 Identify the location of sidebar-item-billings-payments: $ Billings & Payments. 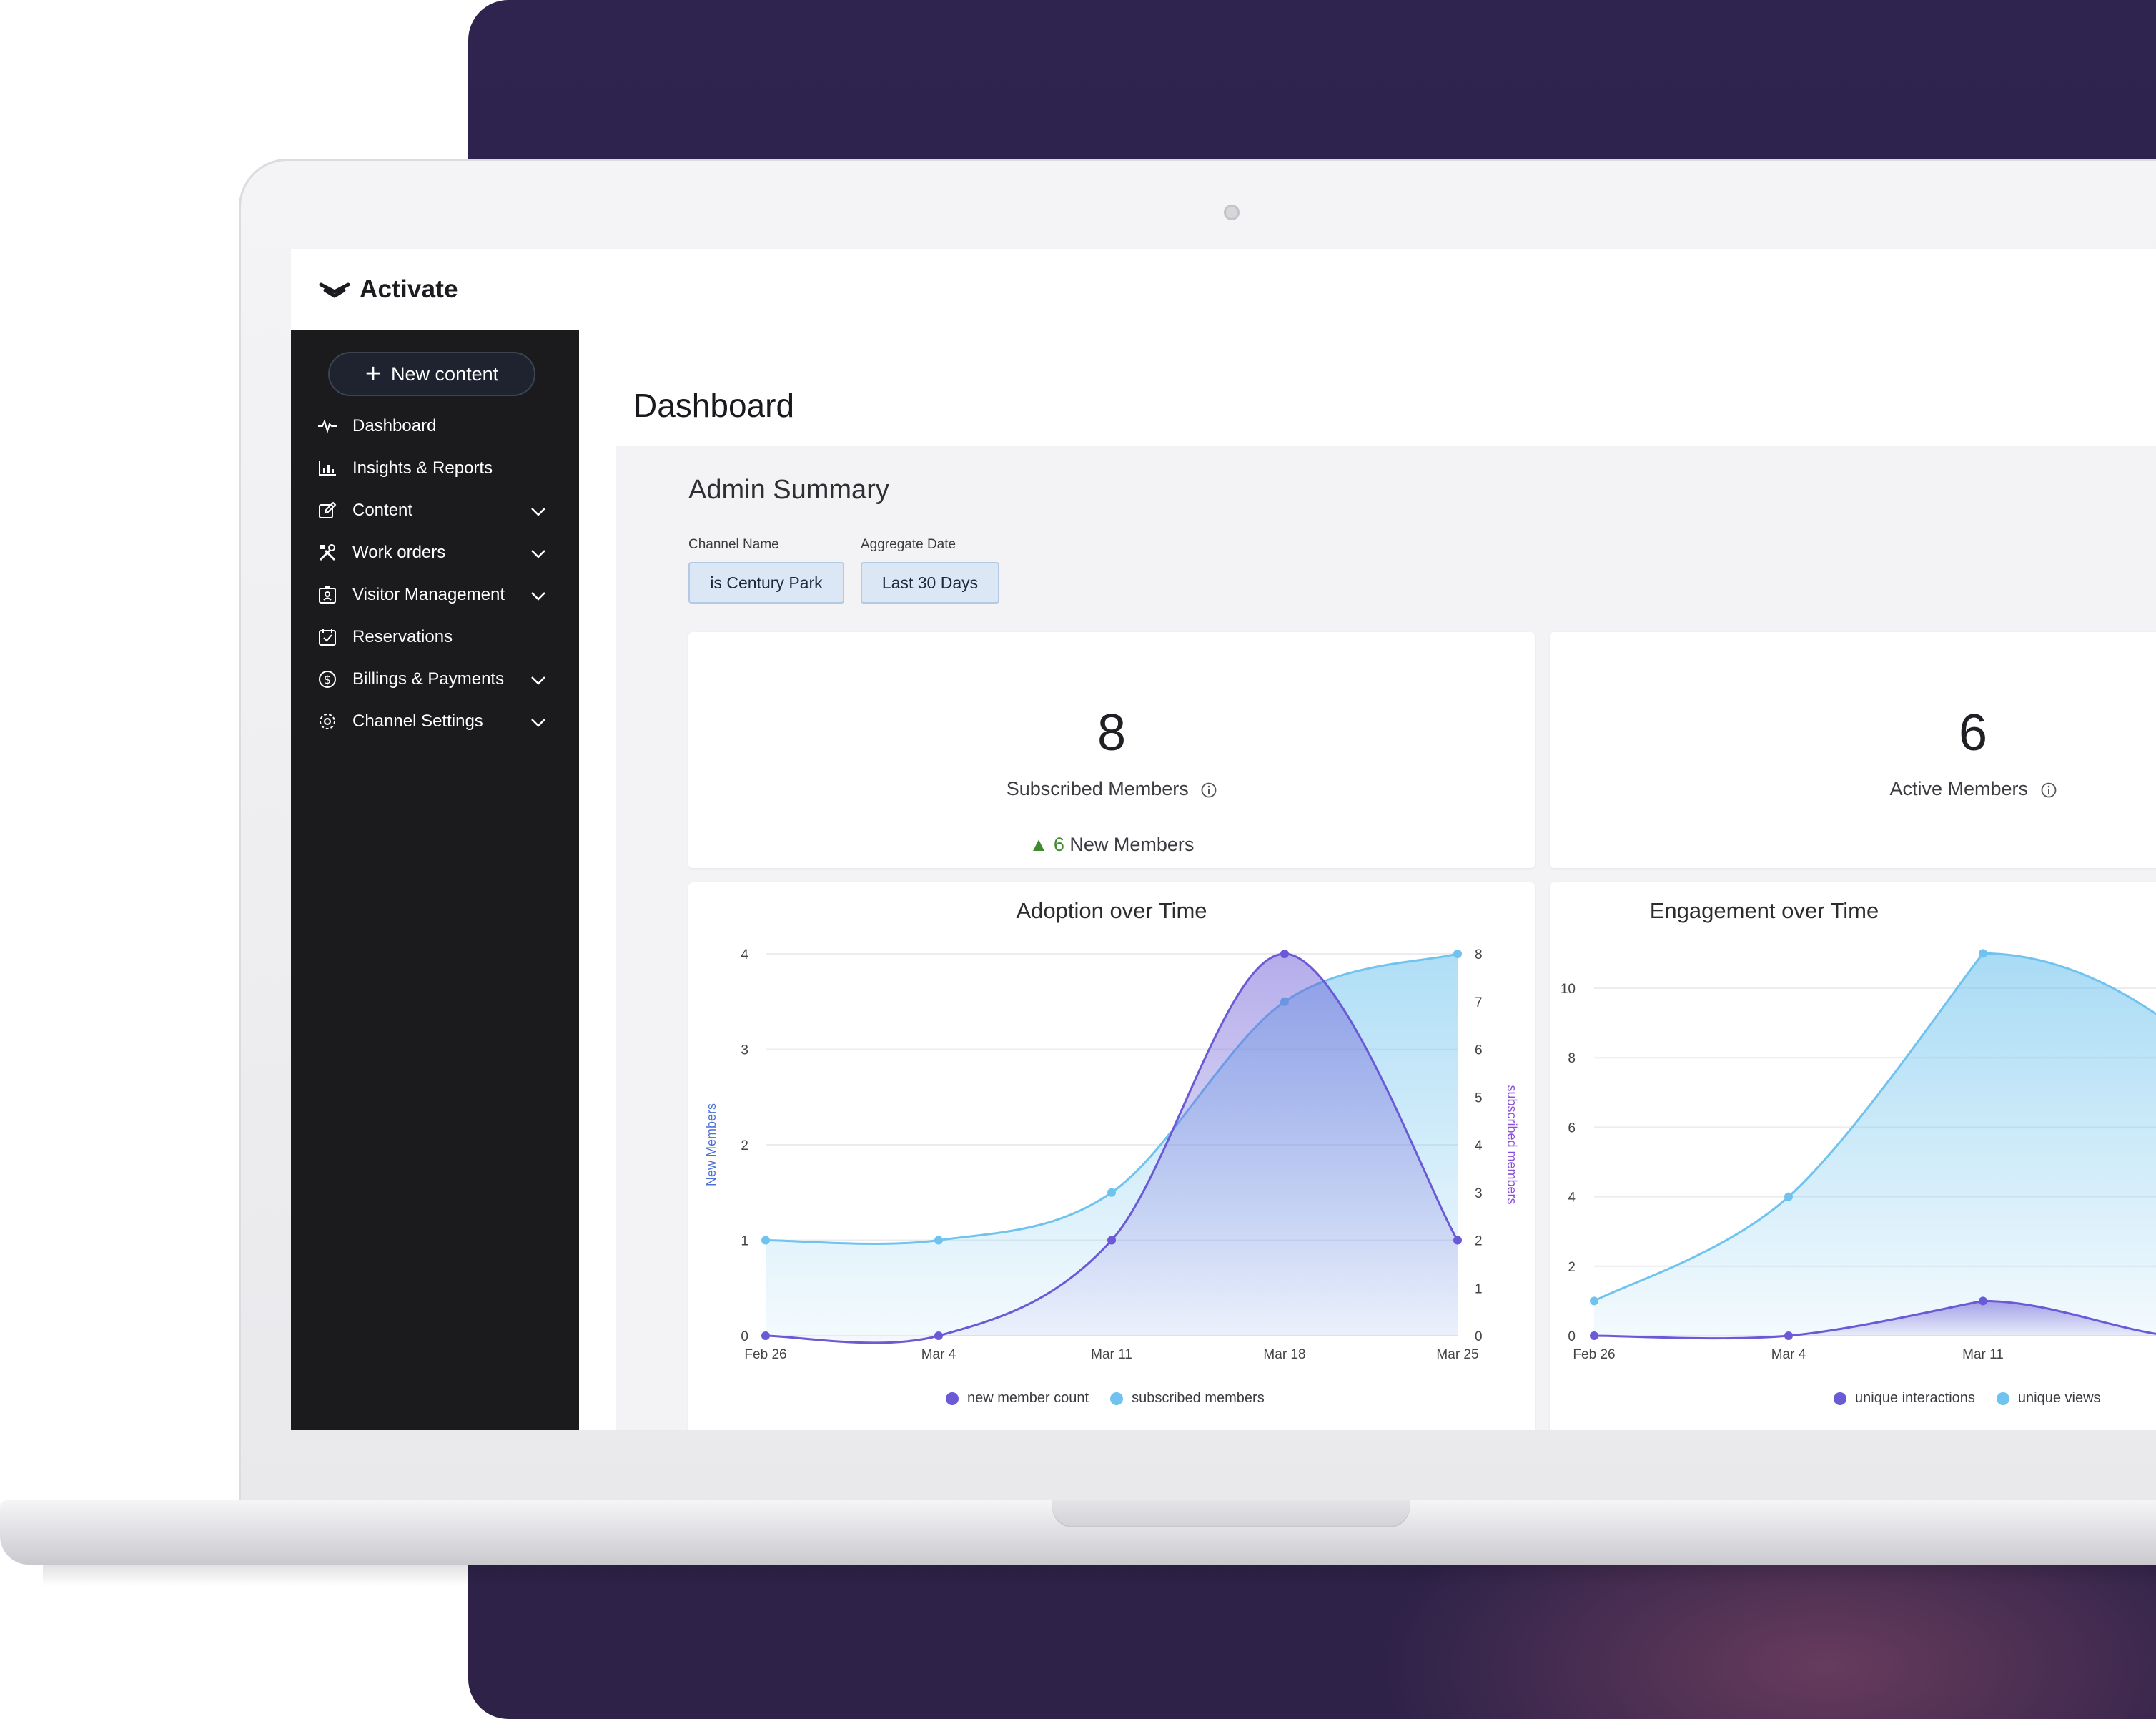
(435, 679).